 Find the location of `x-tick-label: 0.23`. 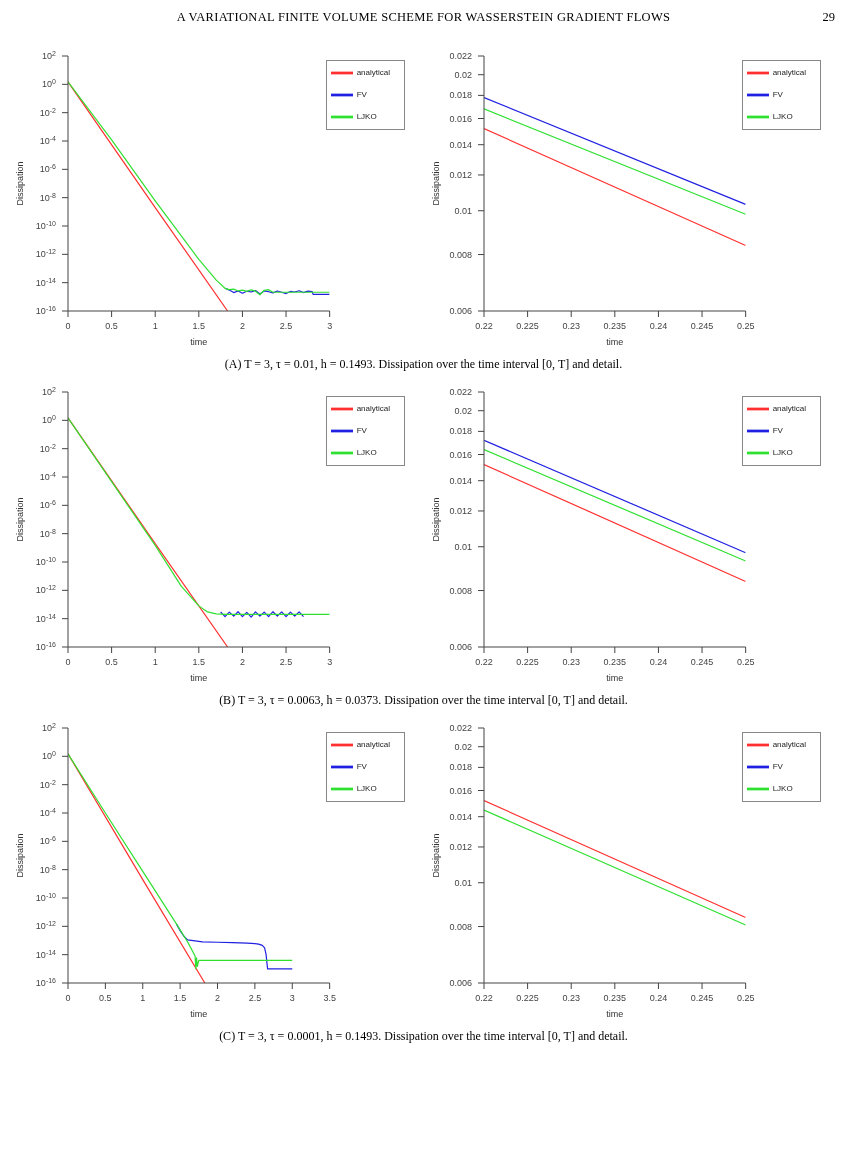

x-tick-label: 0.23 is located at coordinates (571, 662).